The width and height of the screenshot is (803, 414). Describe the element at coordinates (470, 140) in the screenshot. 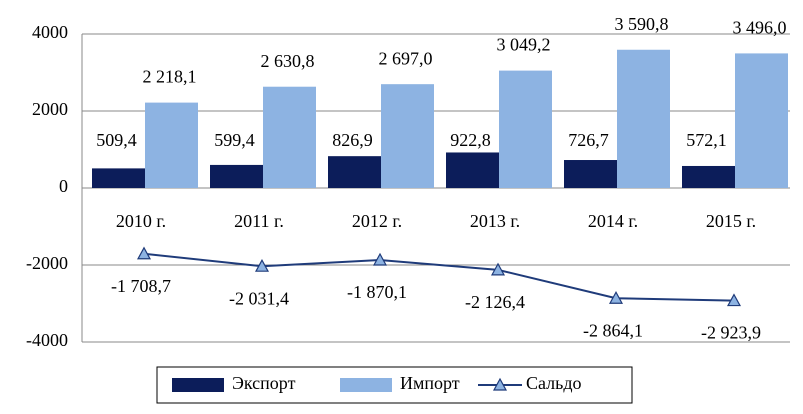

I see `data-label: 922,8` at that location.